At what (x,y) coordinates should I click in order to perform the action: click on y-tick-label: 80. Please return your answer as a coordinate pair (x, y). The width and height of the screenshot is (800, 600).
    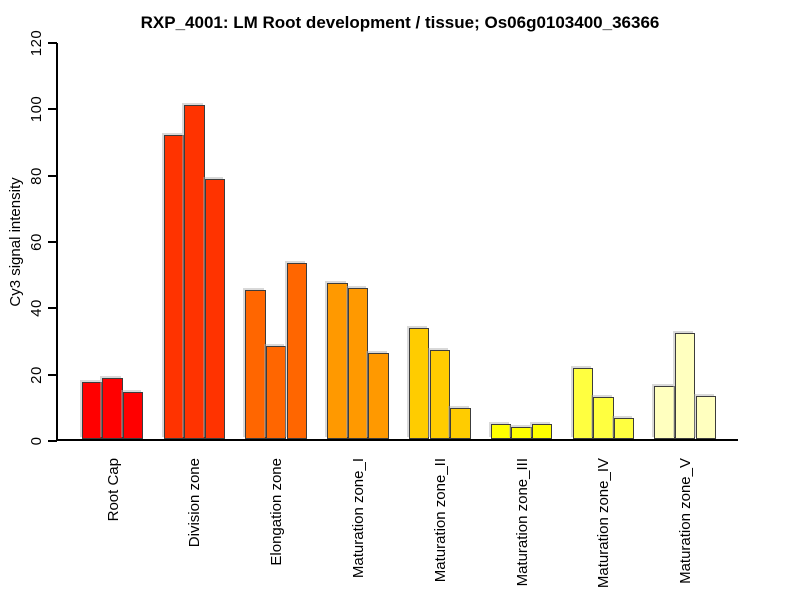
    Looking at the image, I should click on (36, 175).